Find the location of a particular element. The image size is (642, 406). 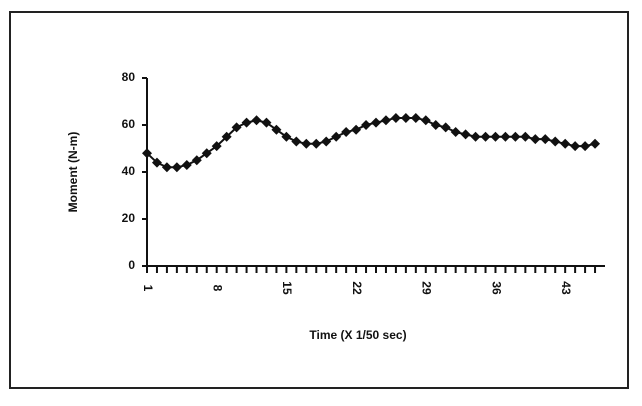

y-tick-label: 60 is located at coordinates (129, 124).